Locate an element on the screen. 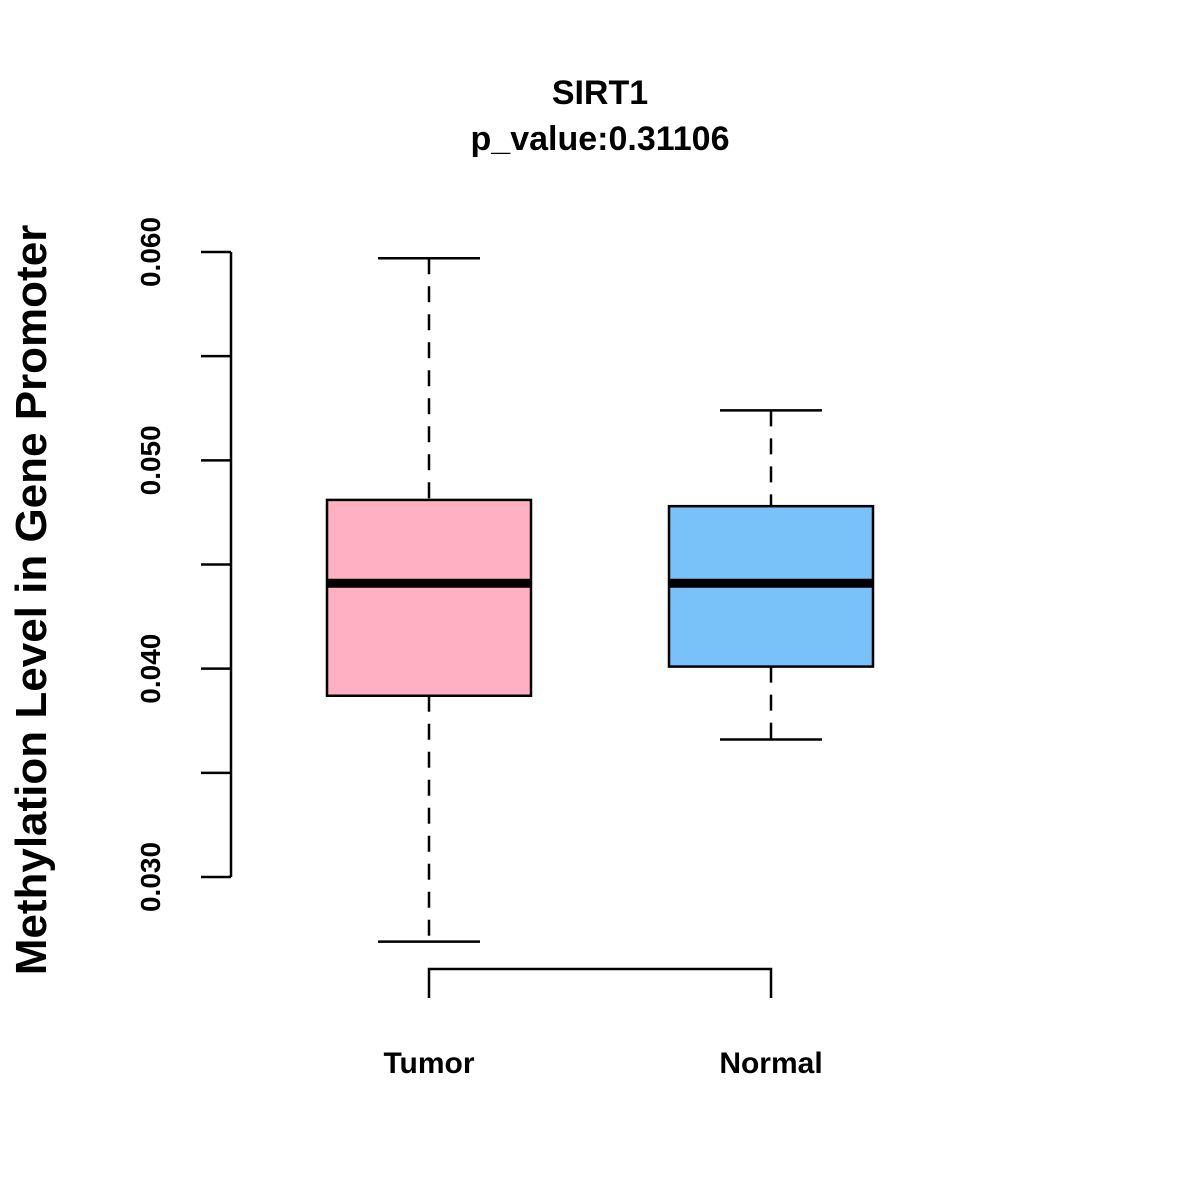  chart-subtitle: p_value:0.31106 is located at coordinates (600, 139).